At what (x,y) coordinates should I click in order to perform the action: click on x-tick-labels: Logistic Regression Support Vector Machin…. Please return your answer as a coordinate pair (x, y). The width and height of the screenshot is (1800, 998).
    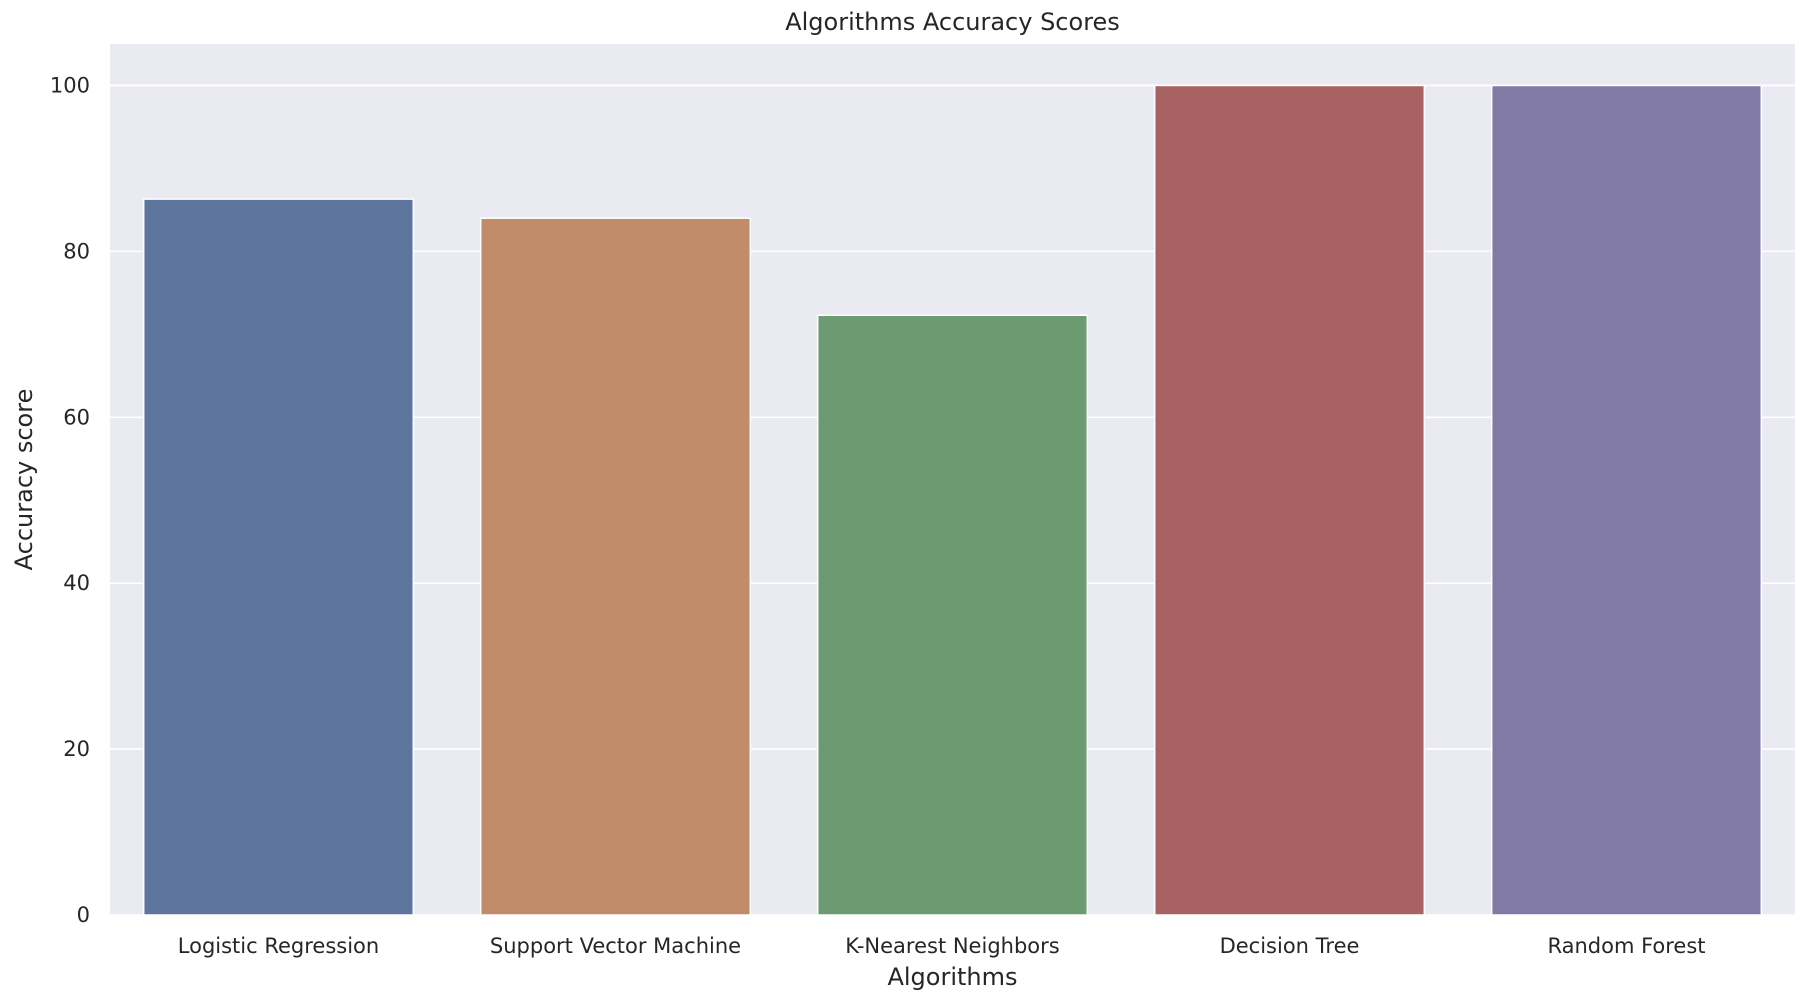
    Looking at the image, I should click on (942, 946).